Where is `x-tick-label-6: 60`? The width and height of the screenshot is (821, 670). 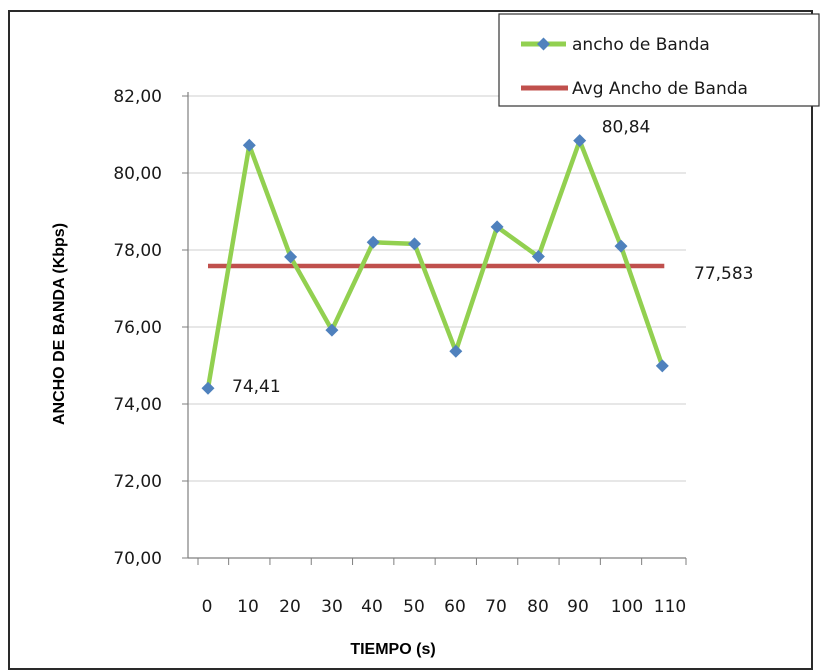 x-tick-label-6: 60 is located at coordinates (455, 607).